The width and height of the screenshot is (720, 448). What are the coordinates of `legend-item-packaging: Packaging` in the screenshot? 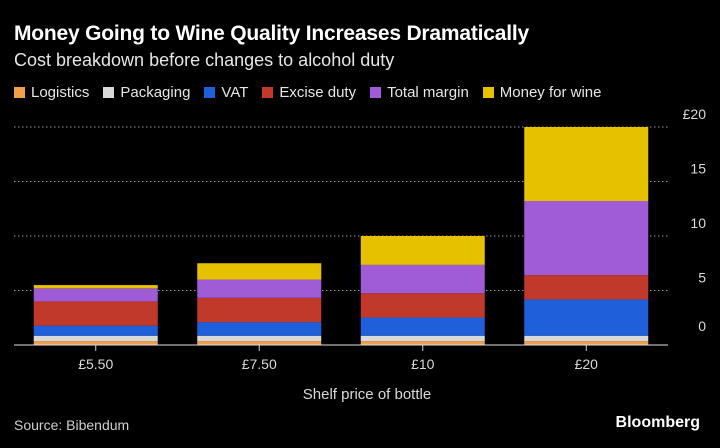 It's located at (146, 92).